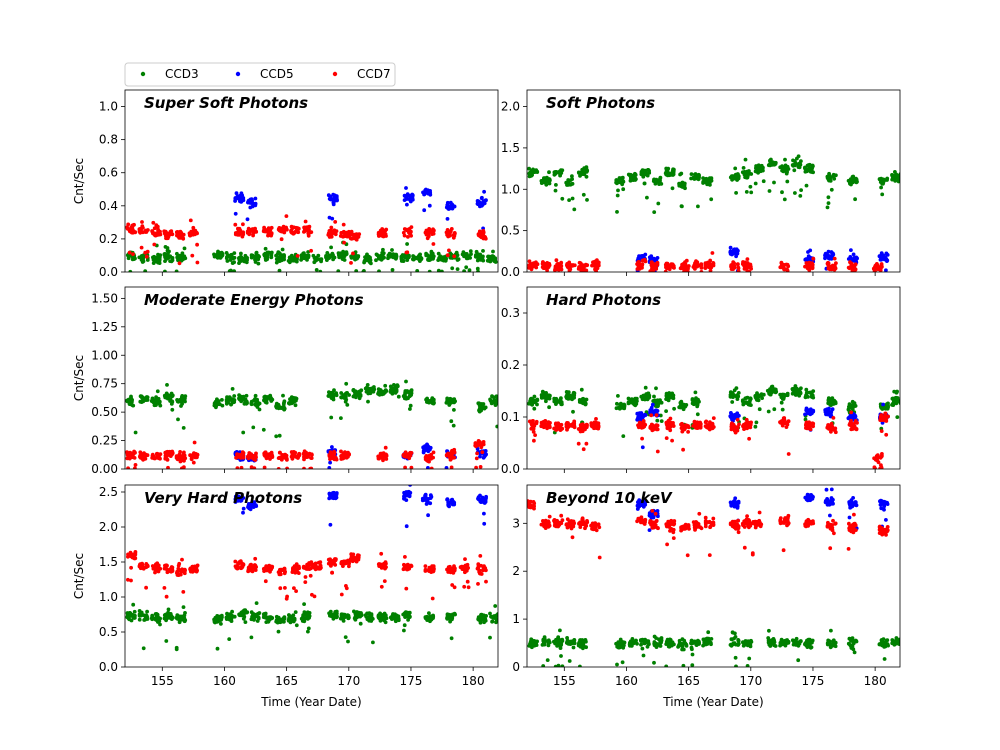  I want to click on legend-box, so click(260, 74).